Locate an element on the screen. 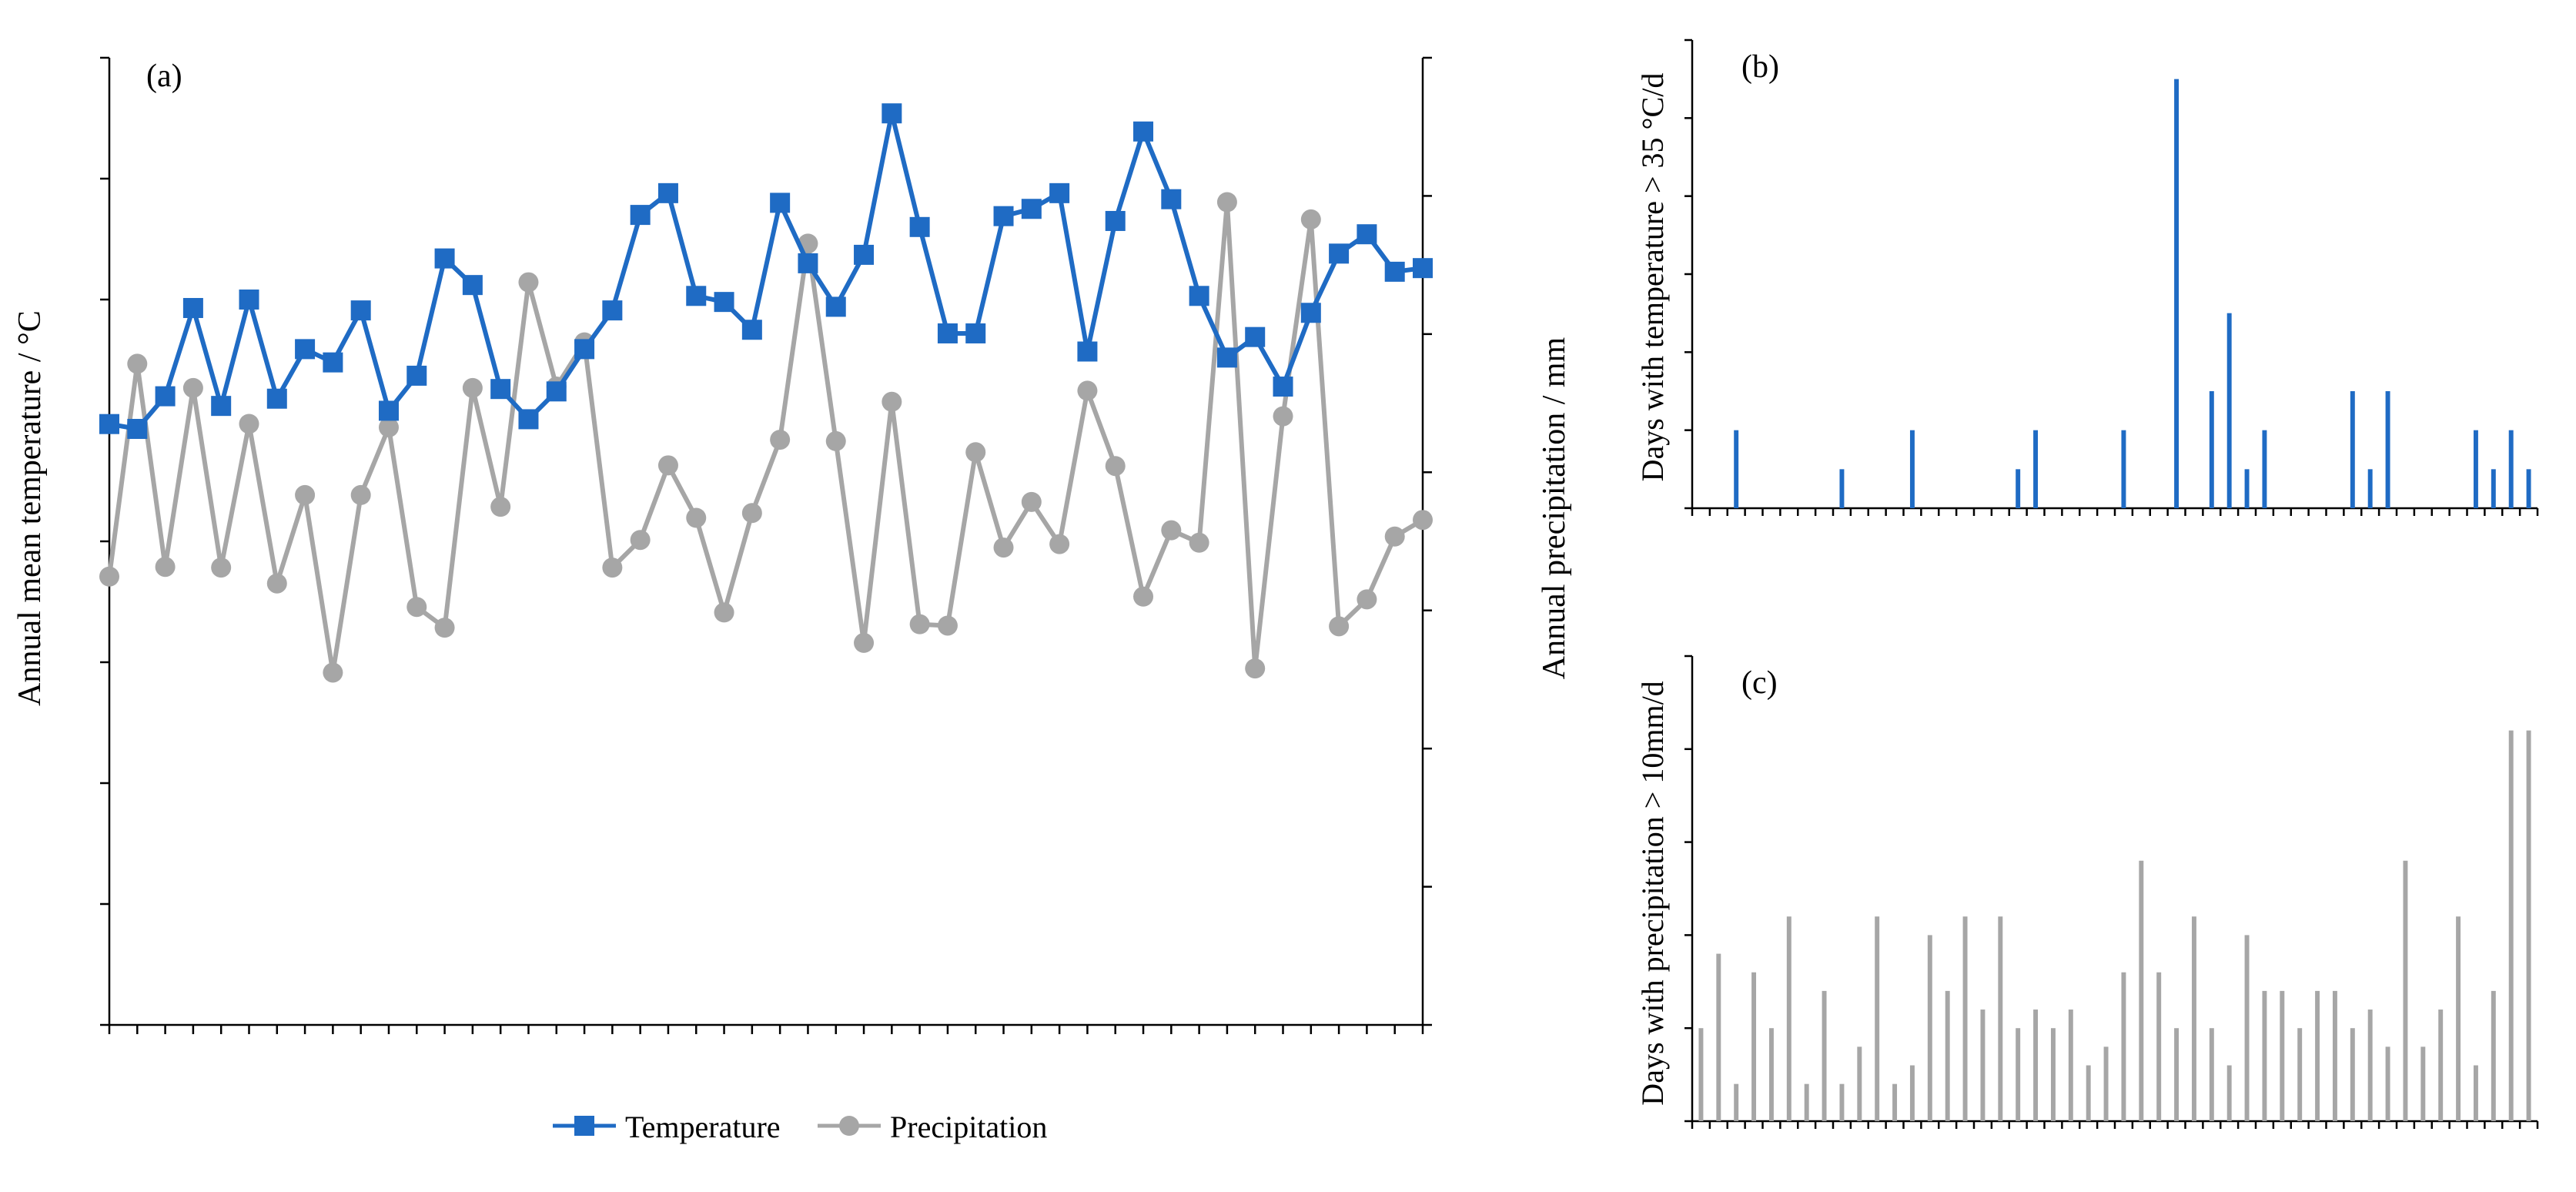  legend-temperature-label: Temperature is located at coordinates (703, 1127).